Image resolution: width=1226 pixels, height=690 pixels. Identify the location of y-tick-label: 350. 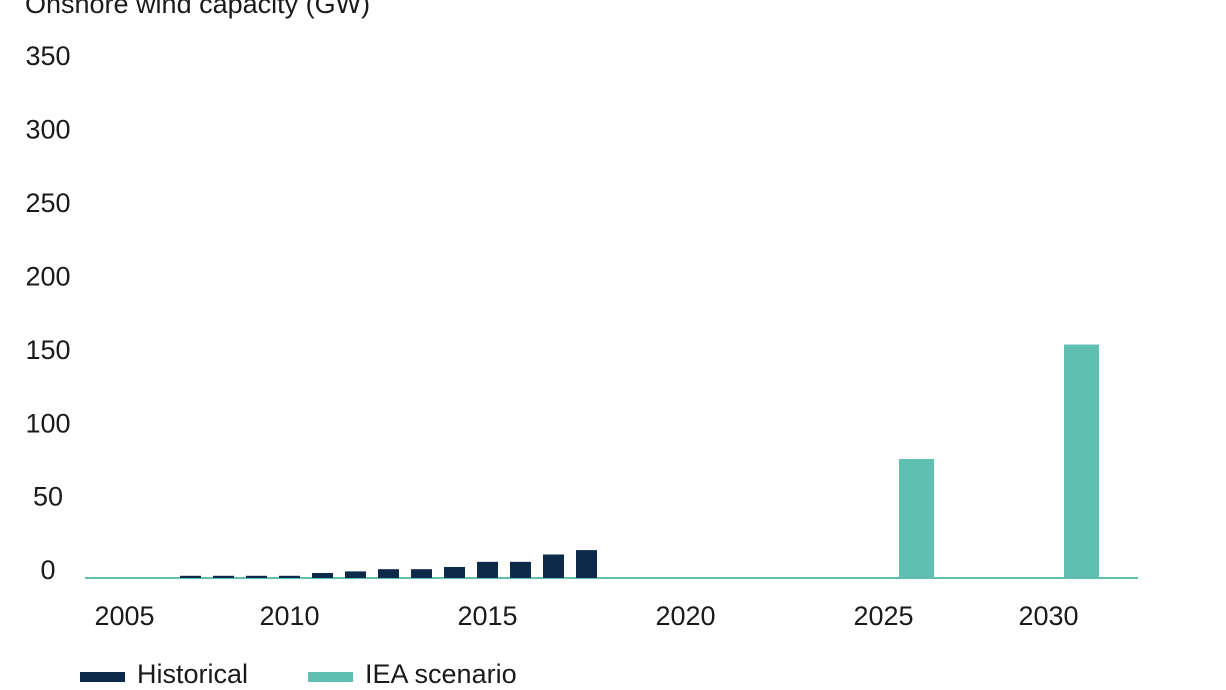
(47, 56).